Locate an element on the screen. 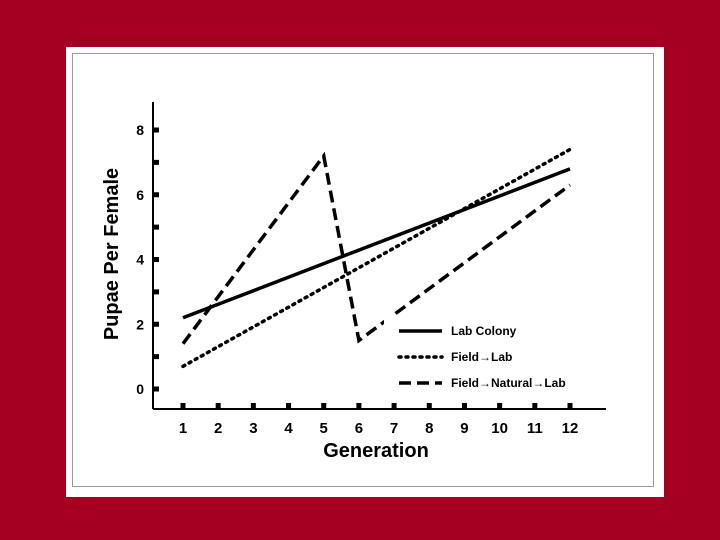  y-ticks: 0 2 4 6 8 is located at coordinates (147, 259).